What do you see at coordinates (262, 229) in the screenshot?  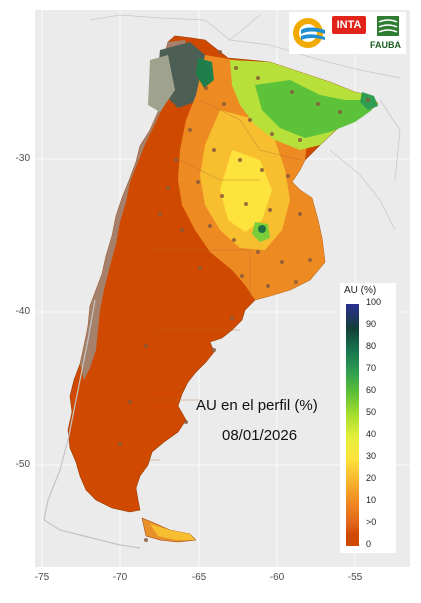 I see `zone-dark-spot` at bounding box center [262, 229].